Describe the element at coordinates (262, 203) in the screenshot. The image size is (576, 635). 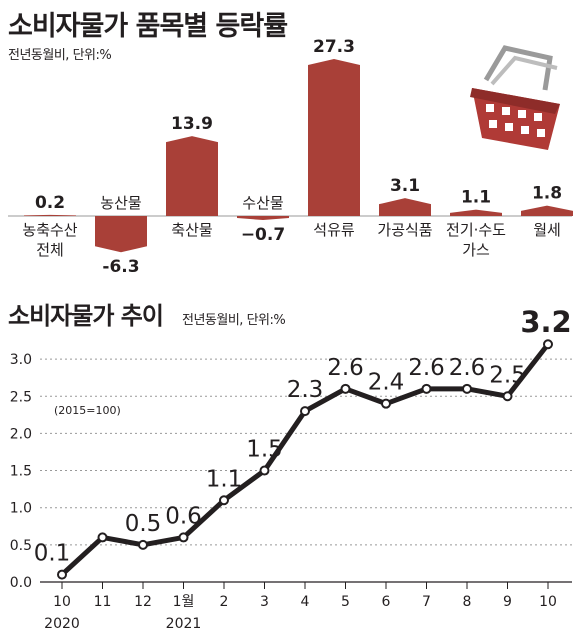
I see `bar-category-label: 수산물` at that location.